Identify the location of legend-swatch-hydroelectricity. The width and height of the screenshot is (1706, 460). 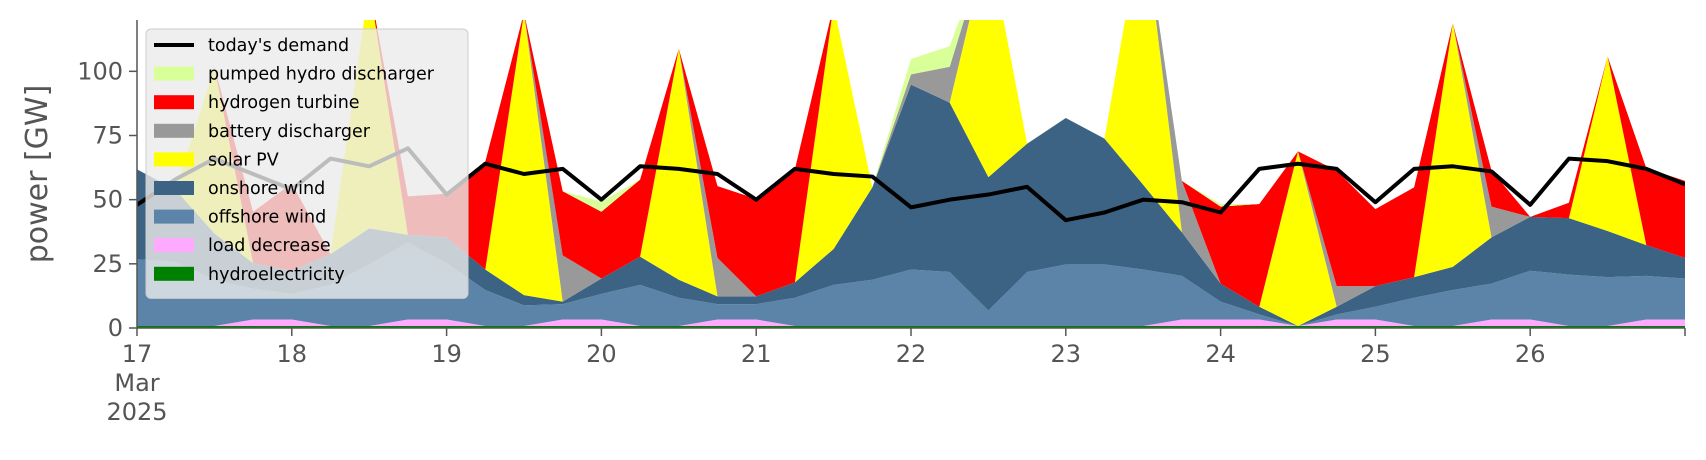
(174, 273).